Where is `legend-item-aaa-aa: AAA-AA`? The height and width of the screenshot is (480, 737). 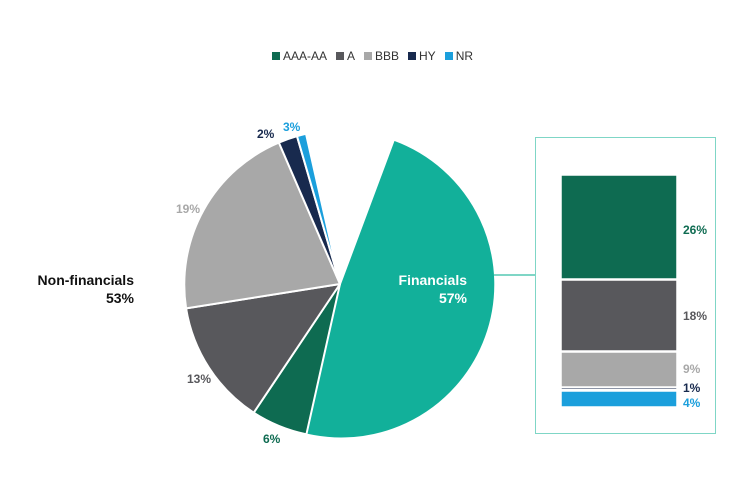
legend-item-aaa-aa: AAA-AA is located at coordinates (299, 56).